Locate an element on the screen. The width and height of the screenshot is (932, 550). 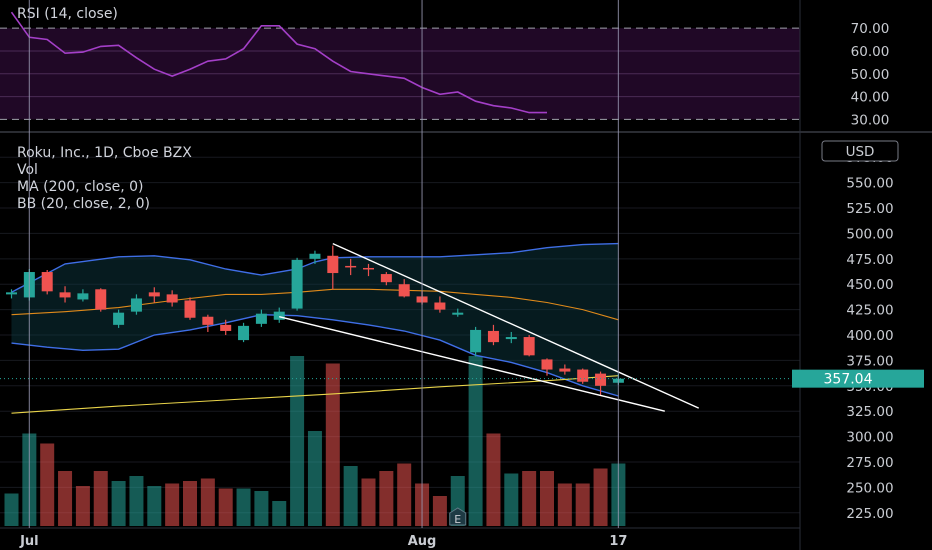
currency-badge-frame is located at coordinates (860, 151).